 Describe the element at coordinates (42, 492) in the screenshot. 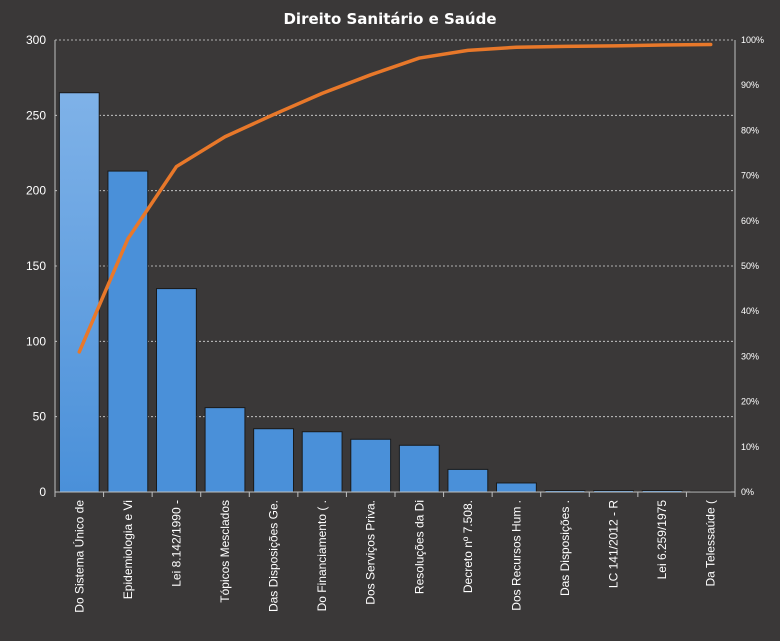

I see `y-tick-label: 0` at that location.